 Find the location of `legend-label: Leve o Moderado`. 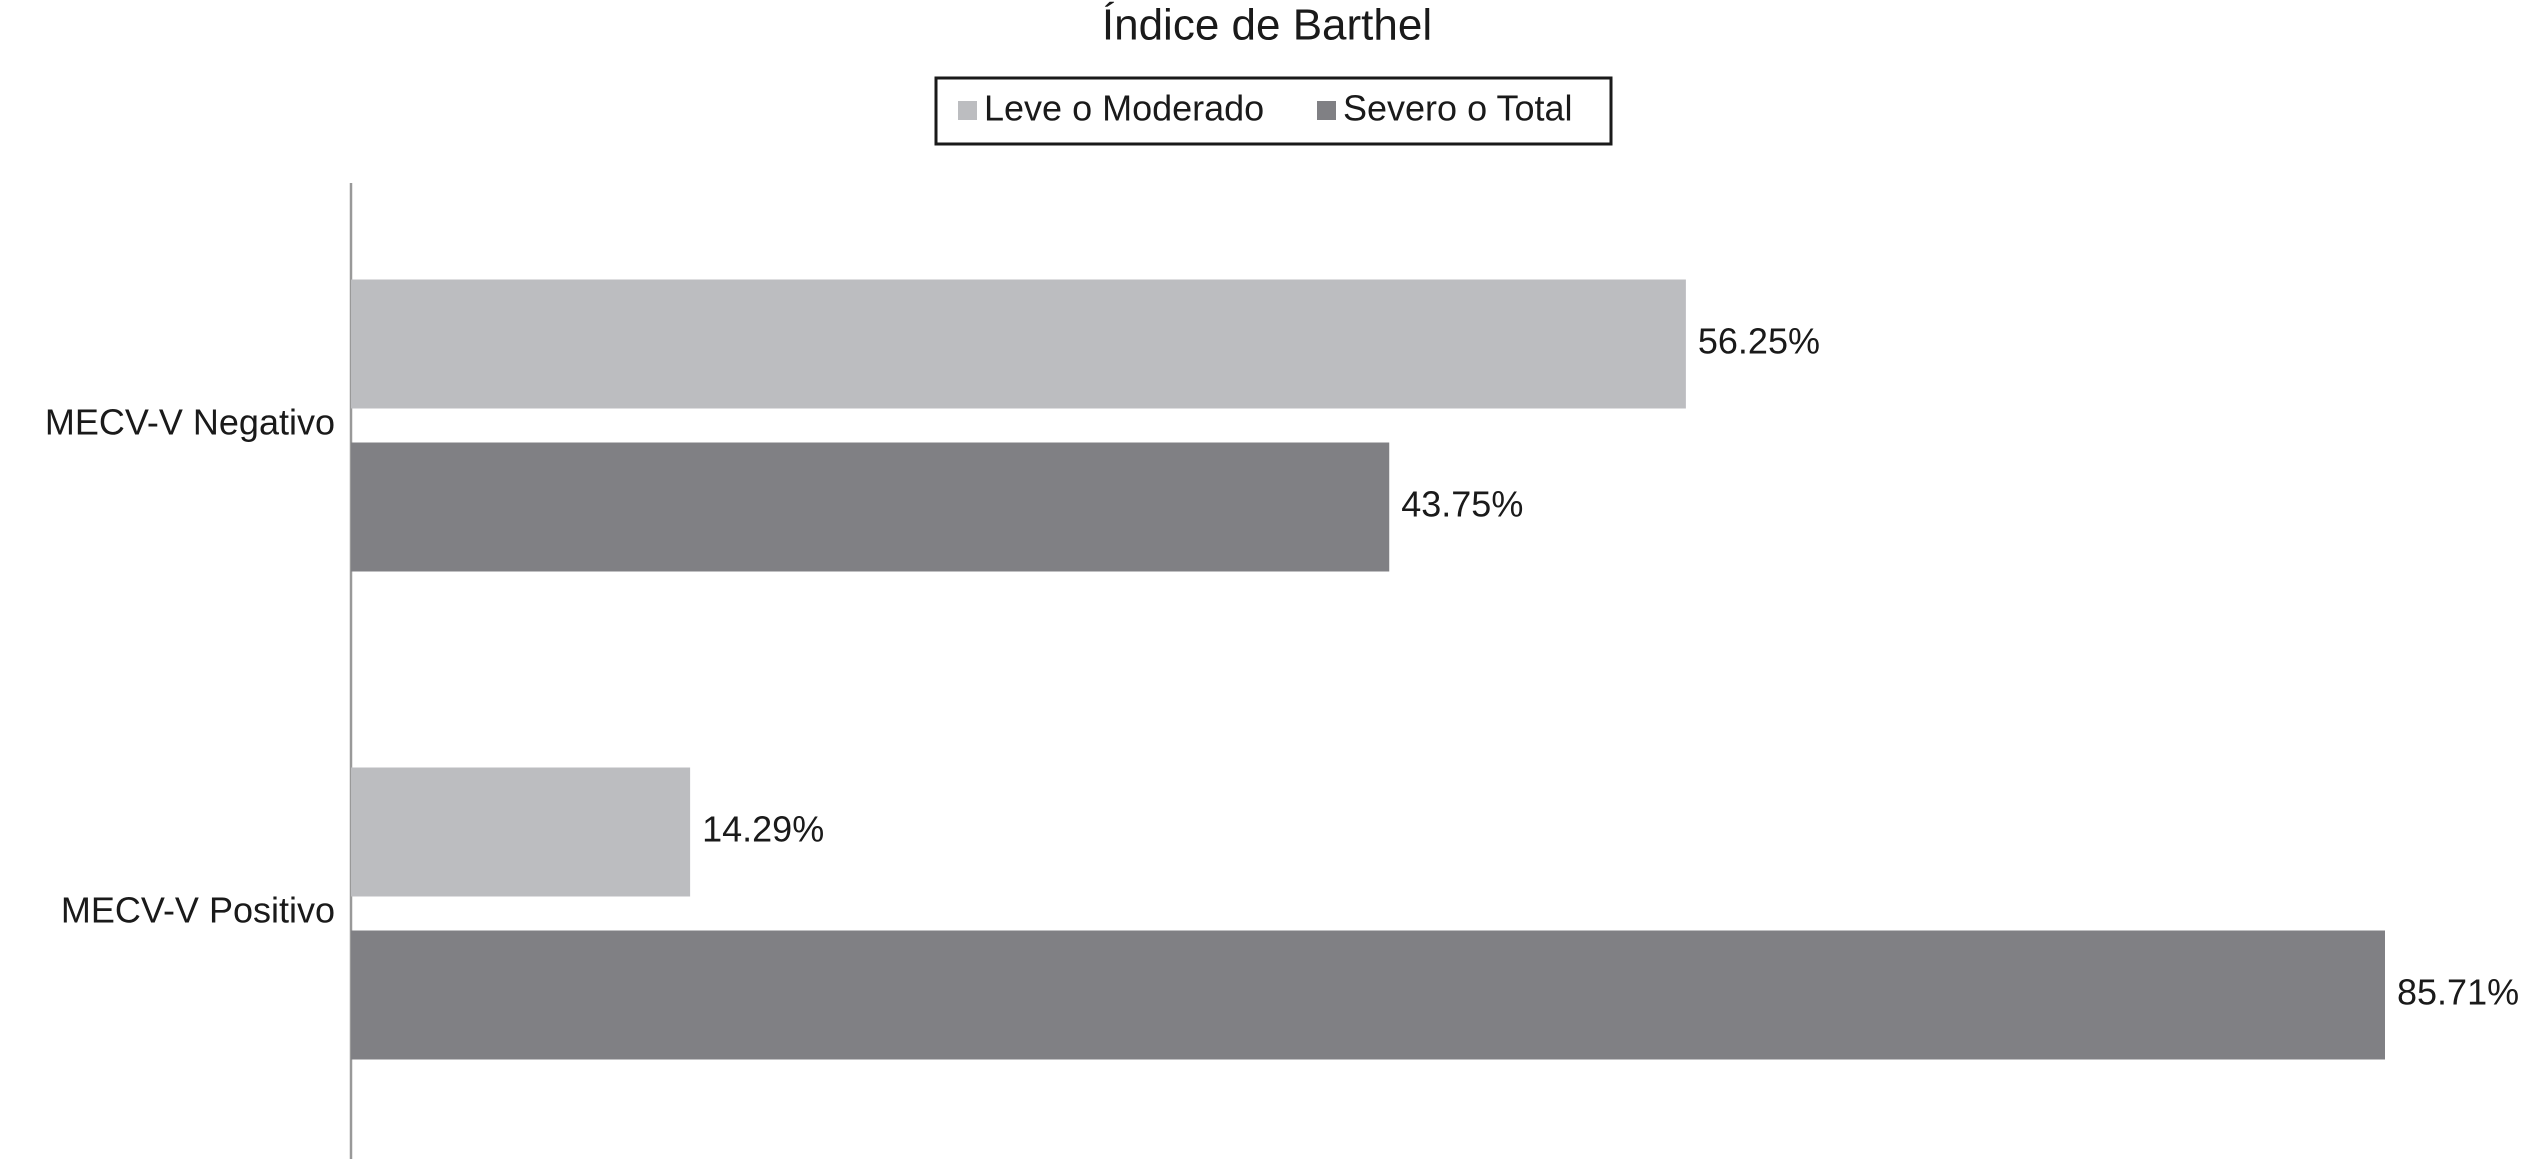

legend-label: Leve o Moderado is located at coordinates (1124, 108).